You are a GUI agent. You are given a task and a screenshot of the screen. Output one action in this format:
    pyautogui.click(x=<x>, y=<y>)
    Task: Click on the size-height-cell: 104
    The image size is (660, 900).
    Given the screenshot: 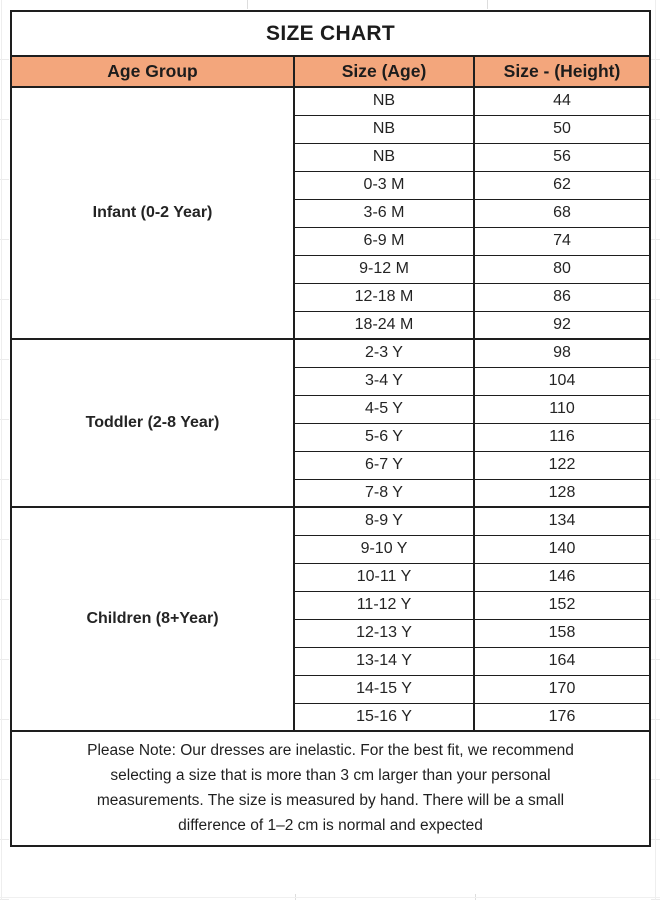 What is the action you would take?
    pyautogui.click(x=562, y=381)
    